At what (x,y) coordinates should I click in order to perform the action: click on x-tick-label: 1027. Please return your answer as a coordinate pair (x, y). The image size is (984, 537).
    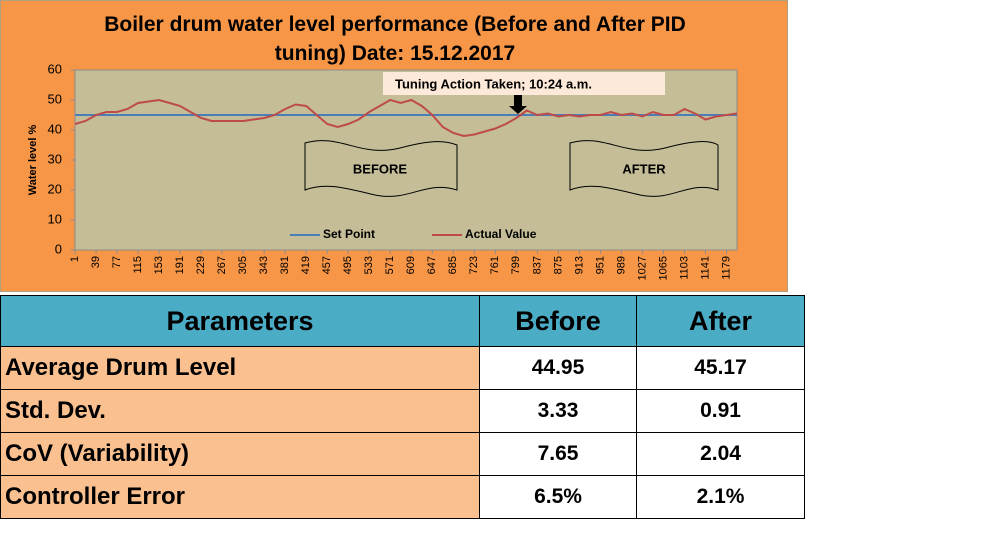
    Looking at the image, I should click on (642, 268).